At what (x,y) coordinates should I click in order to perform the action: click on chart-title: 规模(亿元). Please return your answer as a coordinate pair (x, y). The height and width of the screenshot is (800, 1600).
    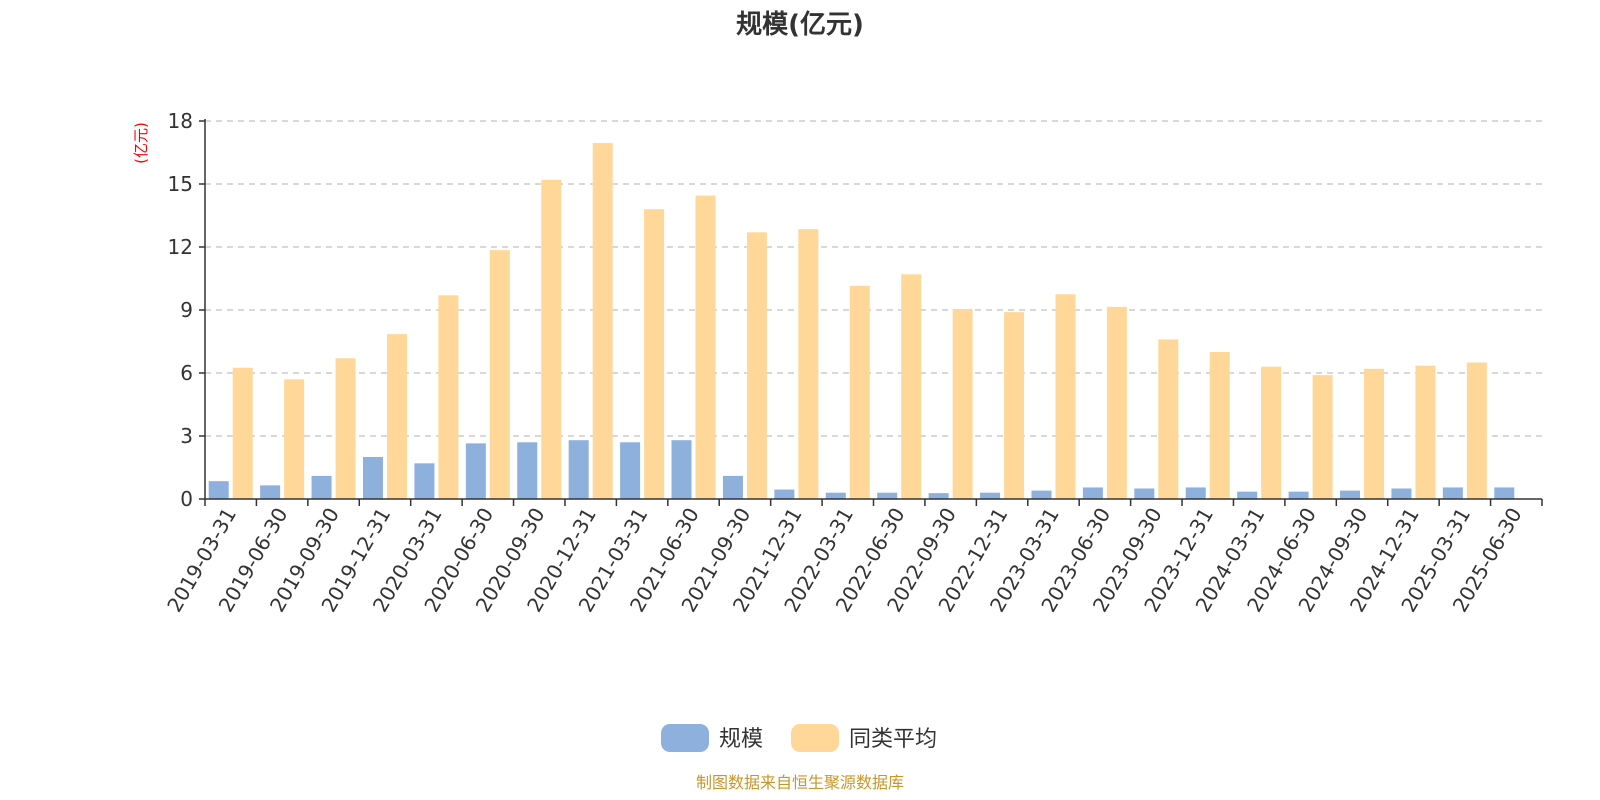
    Looking at the image, I should click on (800, 25).